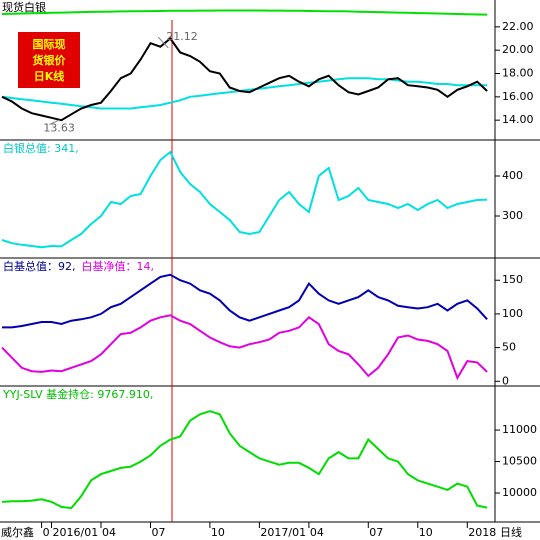 The height and width of the screenshot is (540, 540). What do you see at coordinates (519, 461) in the screenshot?
I see `y-tick-label: 10500` at bounding box center [519, 461].